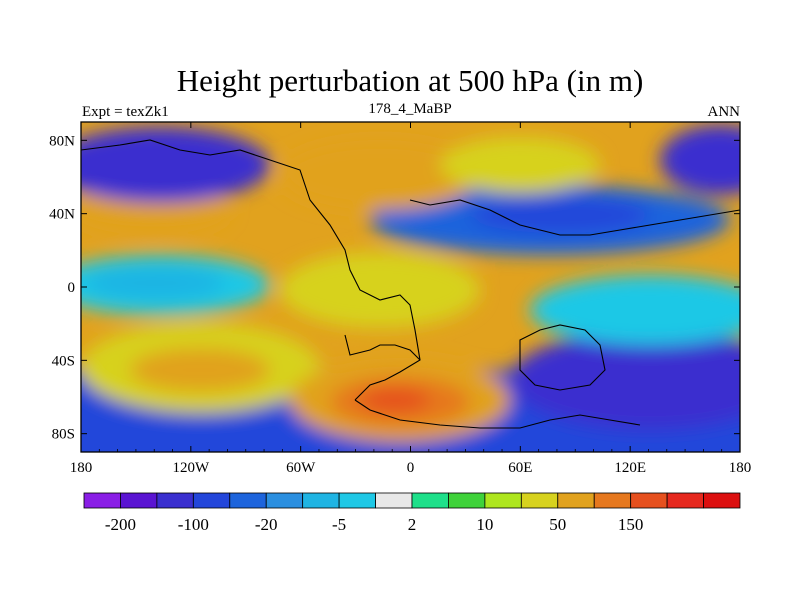 This screenshot has width=800, height=600. Describe the element at coordinates (520, 165) in the screenshot. I see `field-north-high-east` at that location.